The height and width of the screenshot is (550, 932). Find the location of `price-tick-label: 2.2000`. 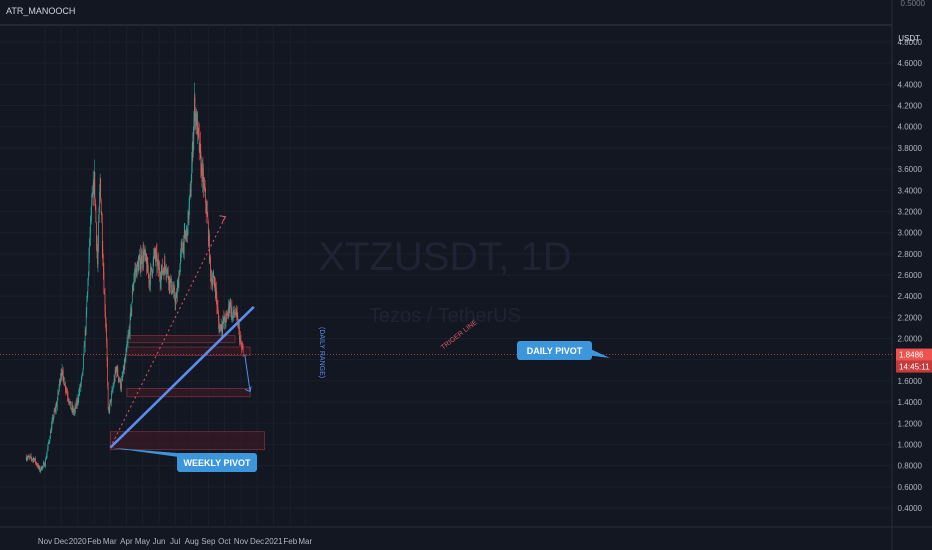

price-tick-label: 2.2000 is located at coordinates (910, 317).